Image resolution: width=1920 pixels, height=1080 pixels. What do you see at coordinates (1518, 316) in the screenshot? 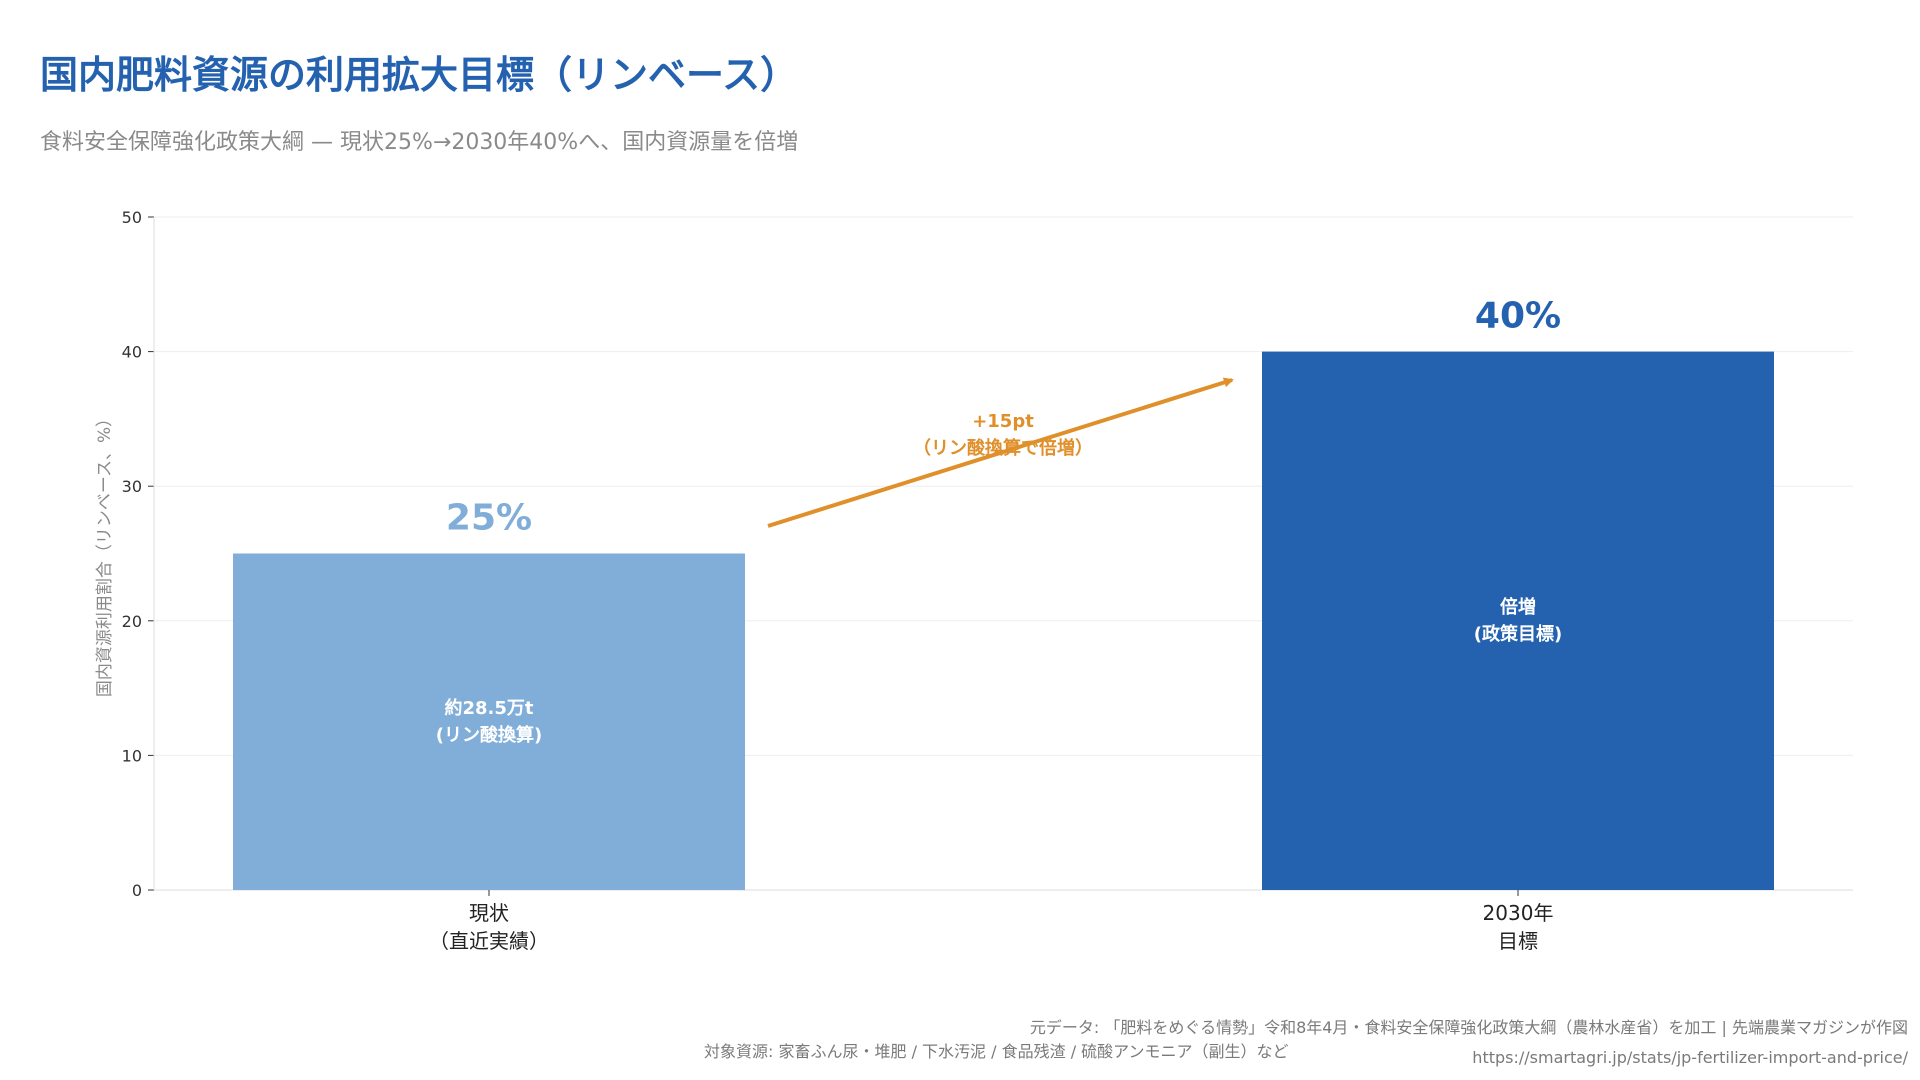
I see `value-label-2: 40%` at bounding box center [1518, 316].